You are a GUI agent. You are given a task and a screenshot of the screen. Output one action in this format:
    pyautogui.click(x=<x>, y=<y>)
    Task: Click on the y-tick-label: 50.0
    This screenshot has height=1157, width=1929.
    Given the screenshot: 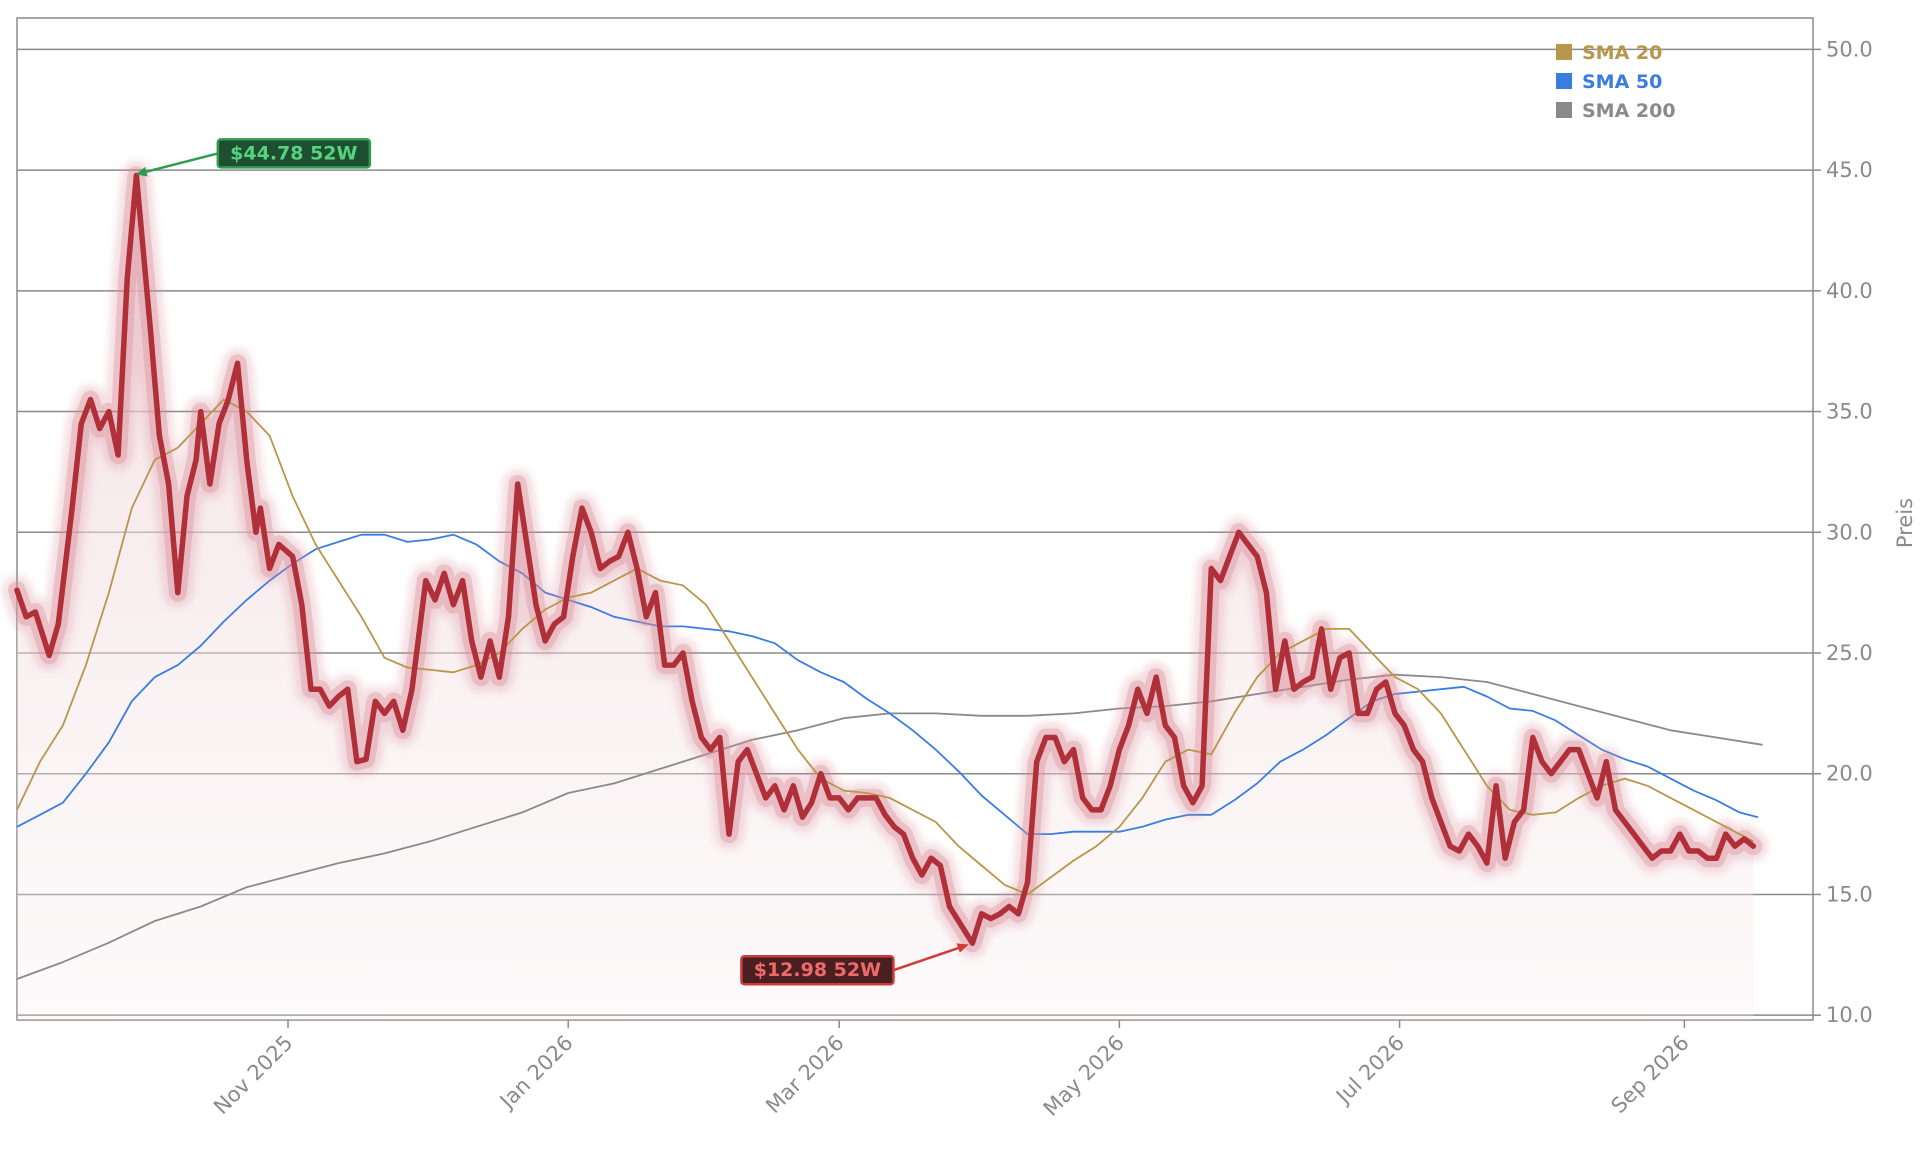 What is the action you would take?
    pyautogui.click(x=1849, y=49)
    